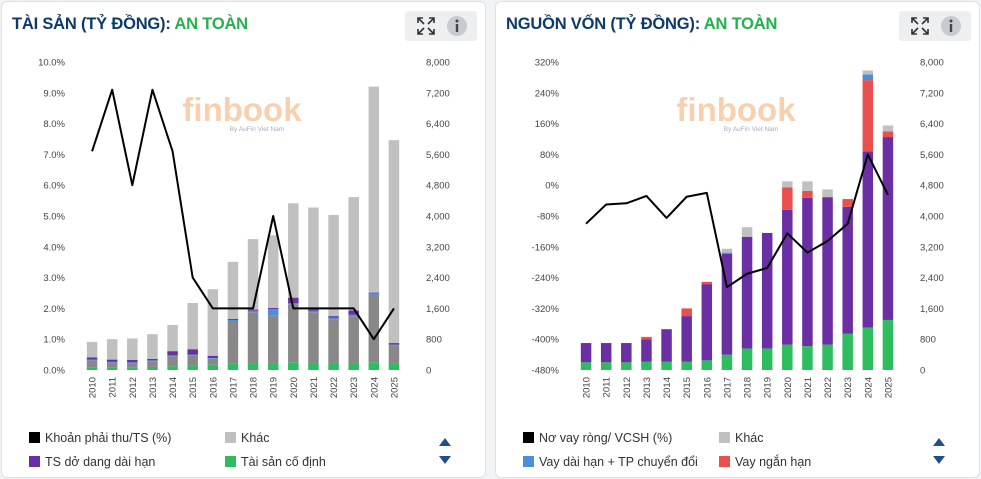 The image size is (981, 479). What do you see at coordinates (932, 124) in the screenshot?
I see `y-right-tick-label: 6,400` at bounding box center [932, 124].